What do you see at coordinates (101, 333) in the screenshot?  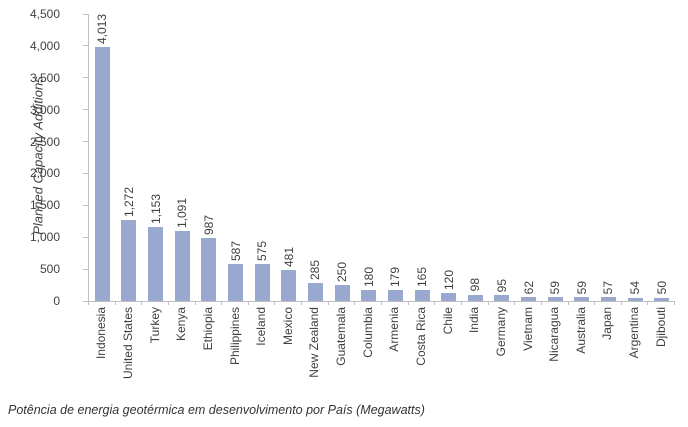 I see `x-category-label: Indonesia` at bounding box center [101, 333].